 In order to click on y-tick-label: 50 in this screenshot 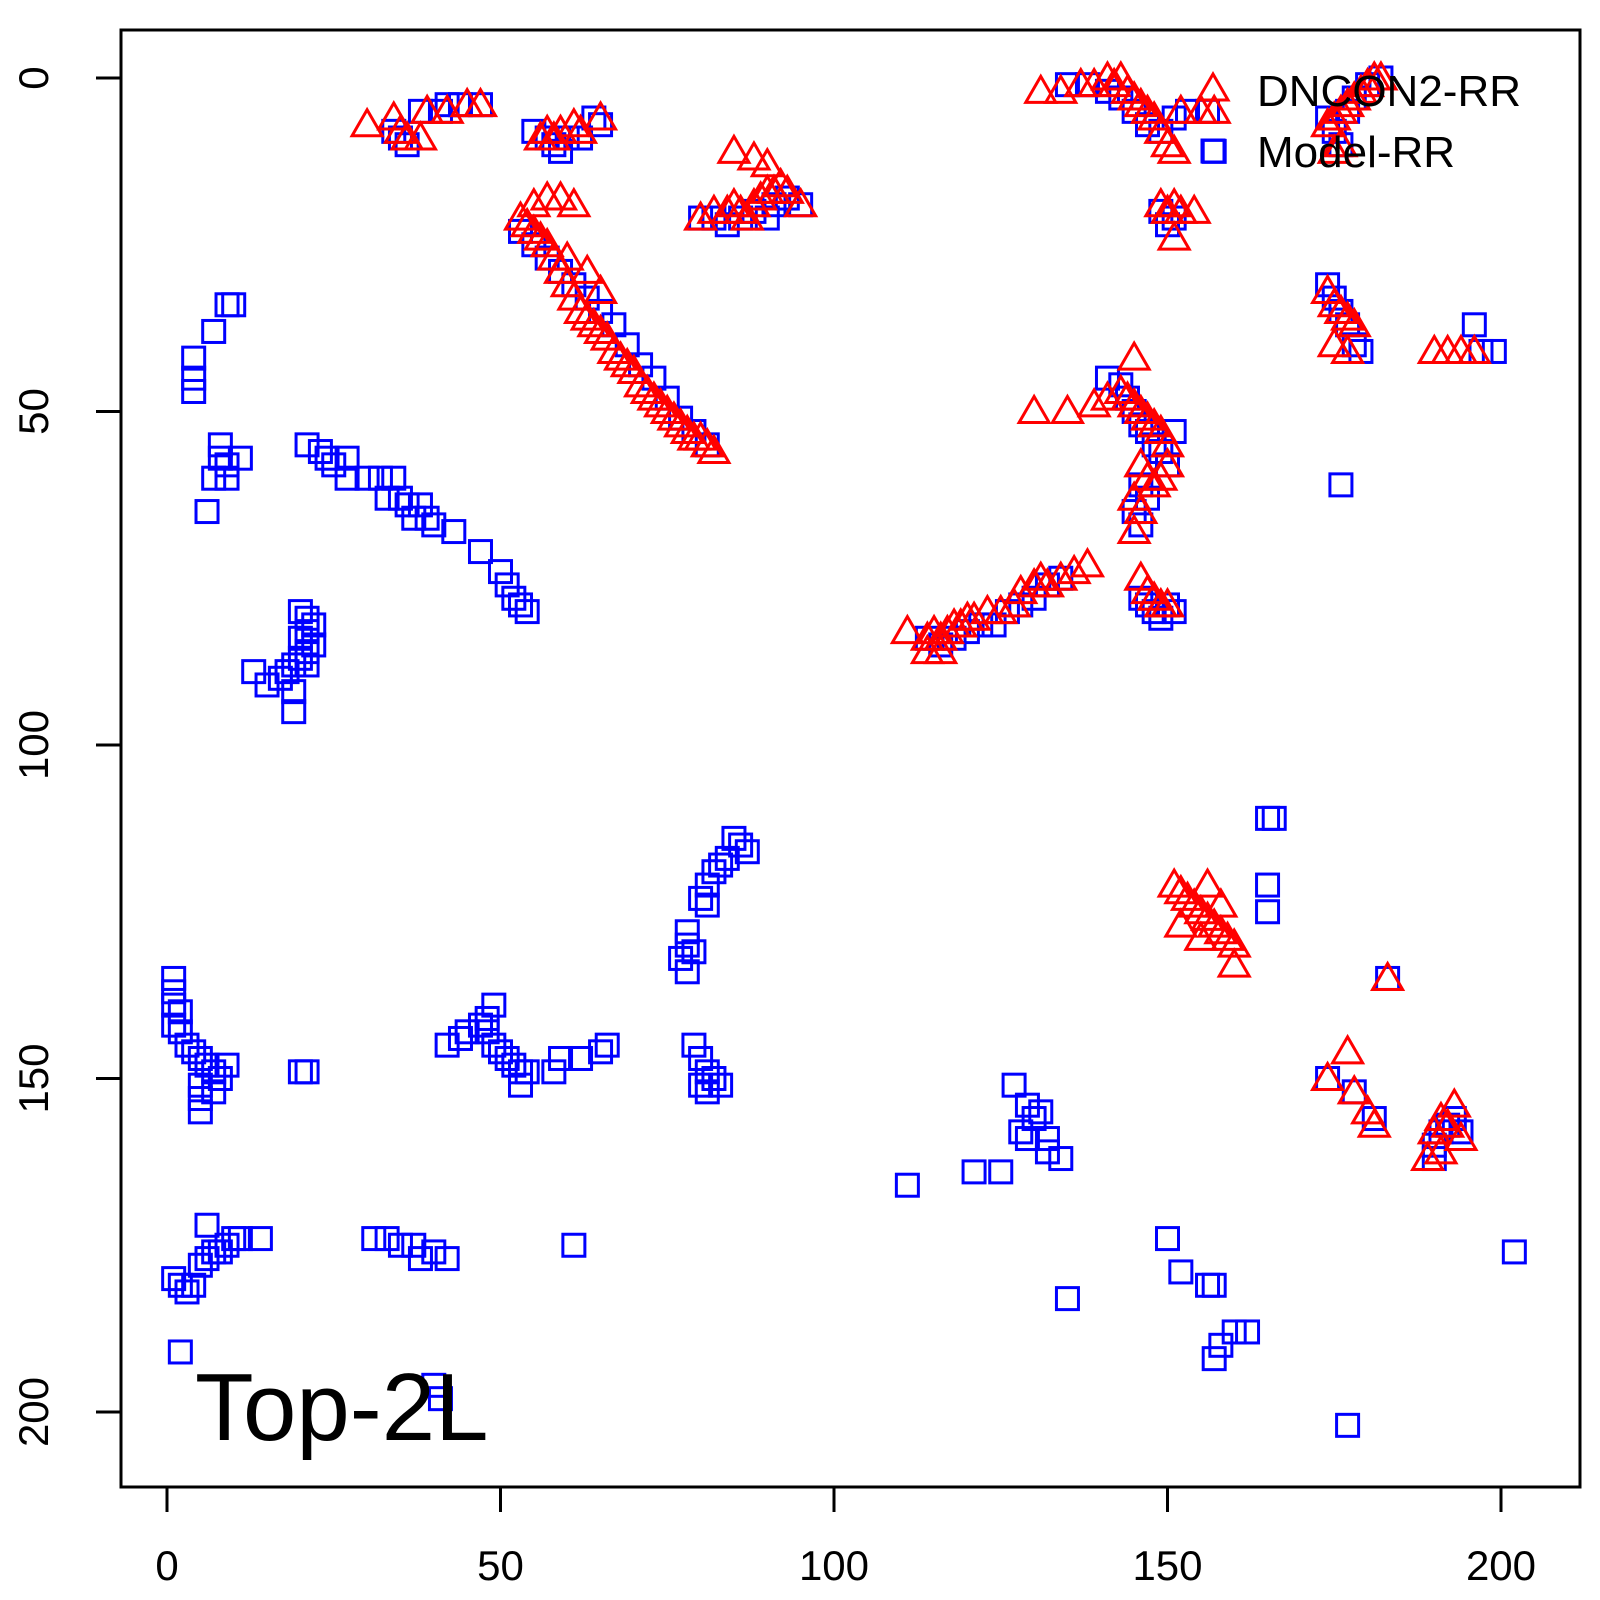, I will do `click(33, 411)`.